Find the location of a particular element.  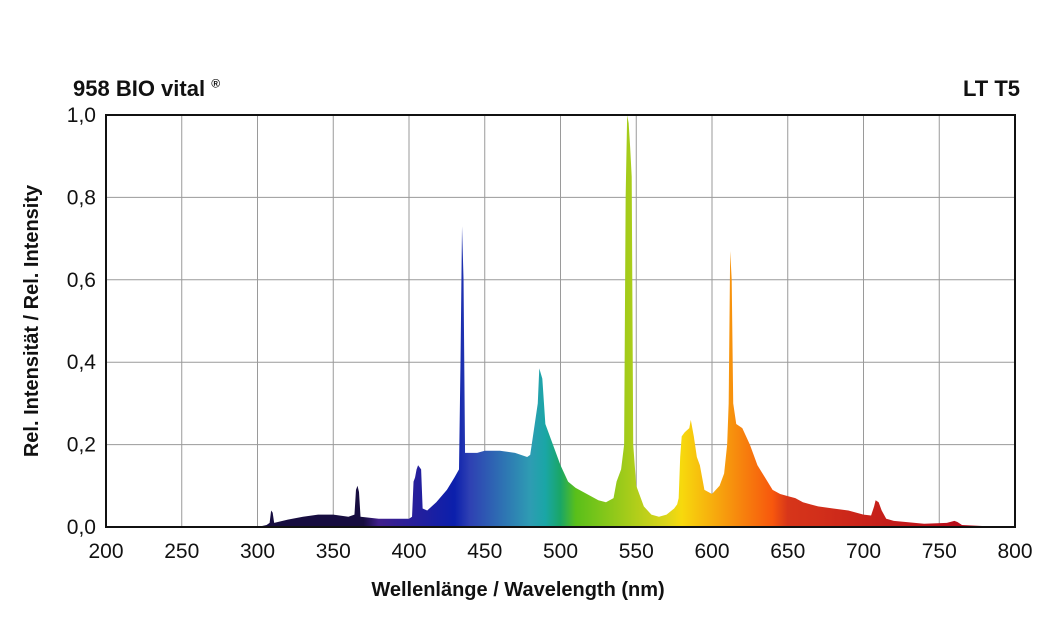

x-tick-label: 700 is located at coordinates (863, 551).